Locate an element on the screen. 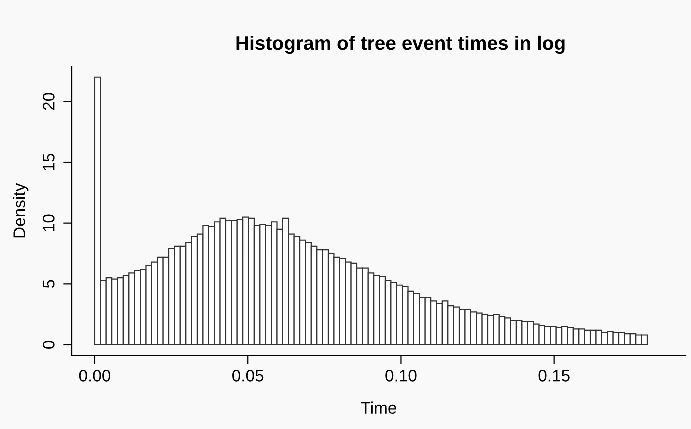  x-tick-label: 0.10 is located at coordinates (401, 376).